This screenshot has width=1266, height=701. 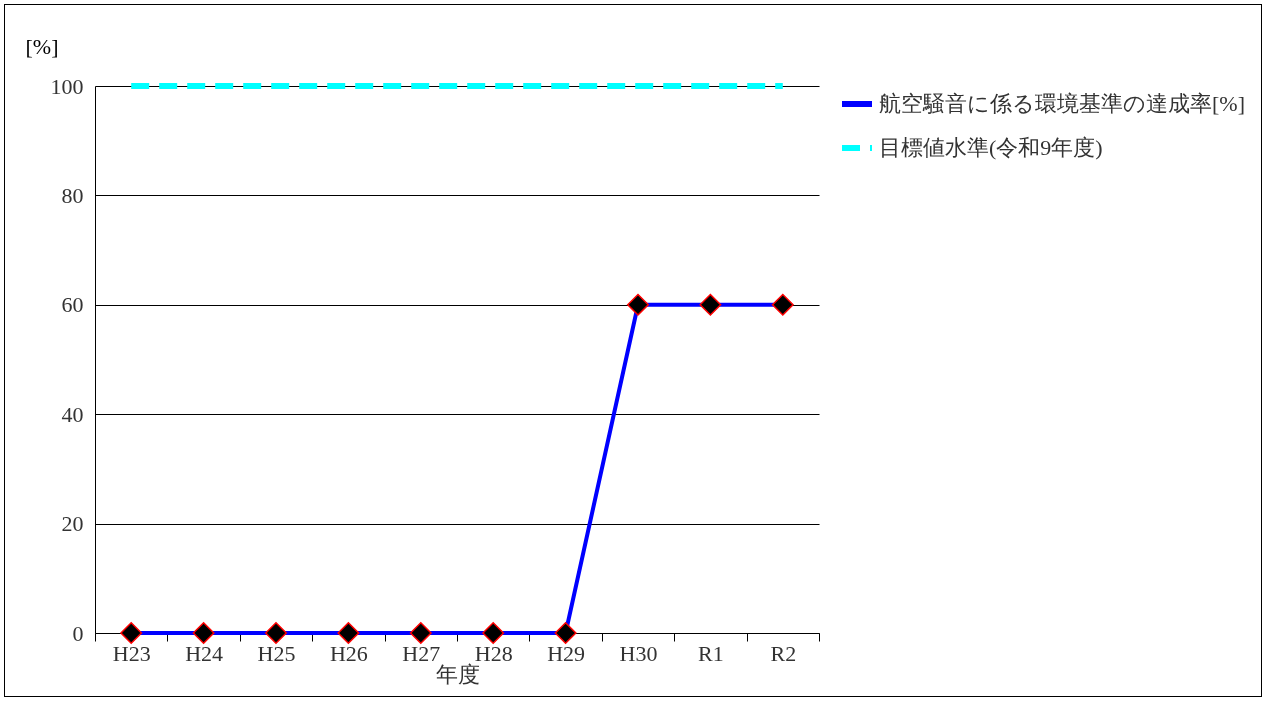 I want to click on x-tick-label: H30, so click(x=638, y=653).